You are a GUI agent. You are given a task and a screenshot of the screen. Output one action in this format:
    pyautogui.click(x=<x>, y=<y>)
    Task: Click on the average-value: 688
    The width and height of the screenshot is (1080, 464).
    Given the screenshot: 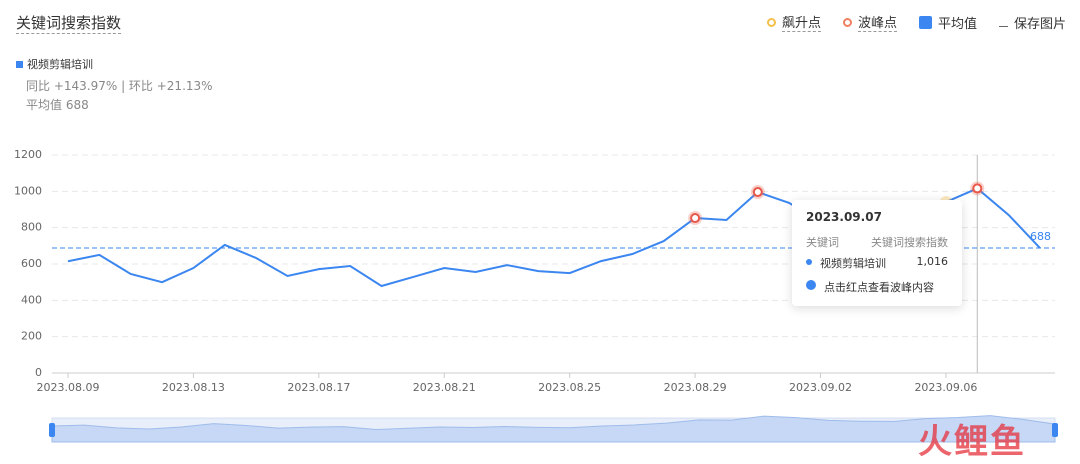 What is the action you would take?
    pyautogui.click(x=77, y=105)
    